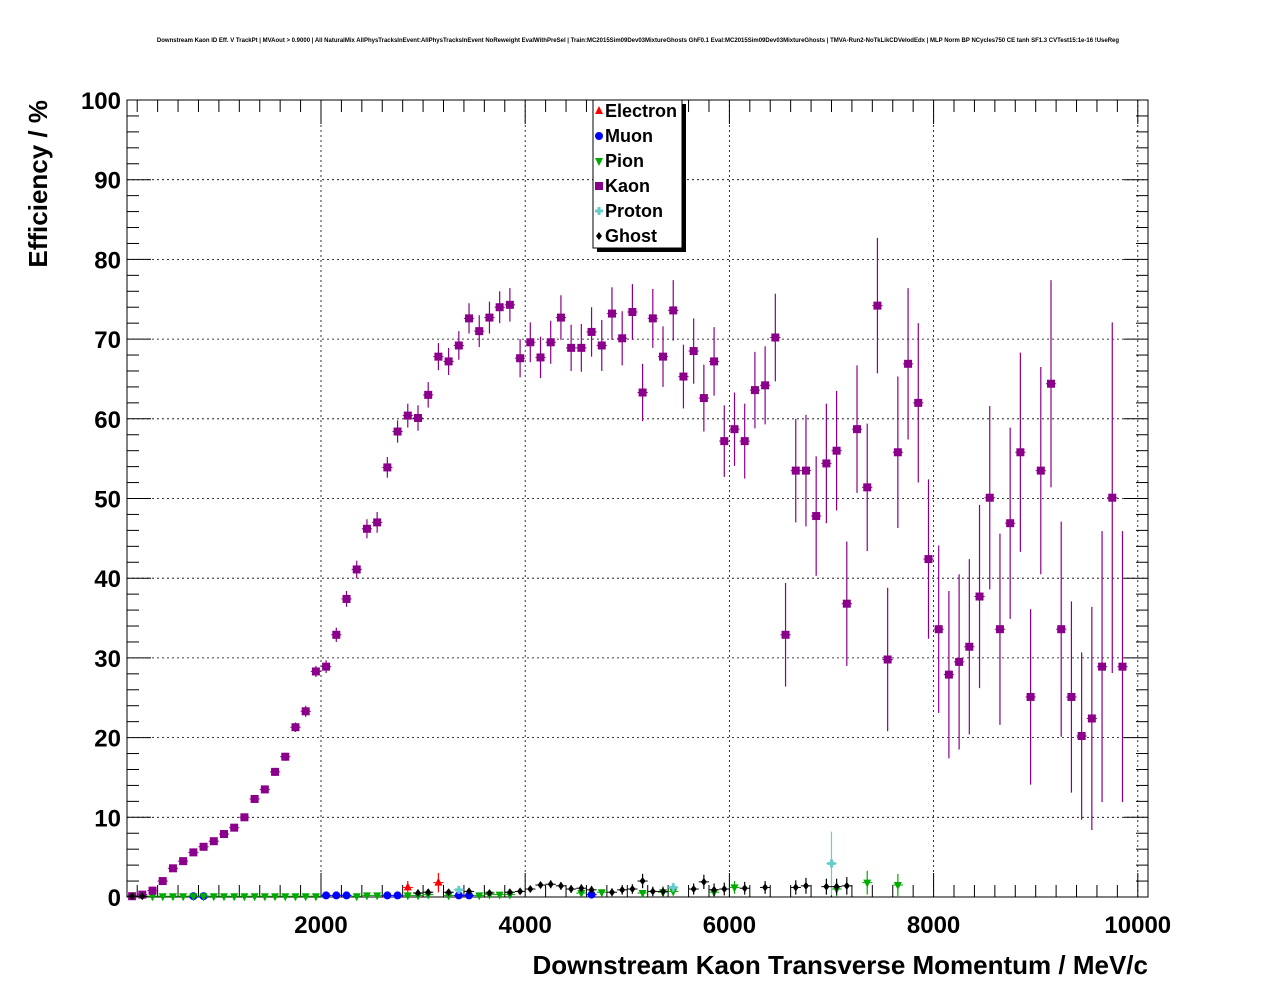 The height and width of the screenshot is (996, 1276). Describe the element at coordinates (933, 925) in the screenshot. I see `x-tick-label: 8000` at that location.